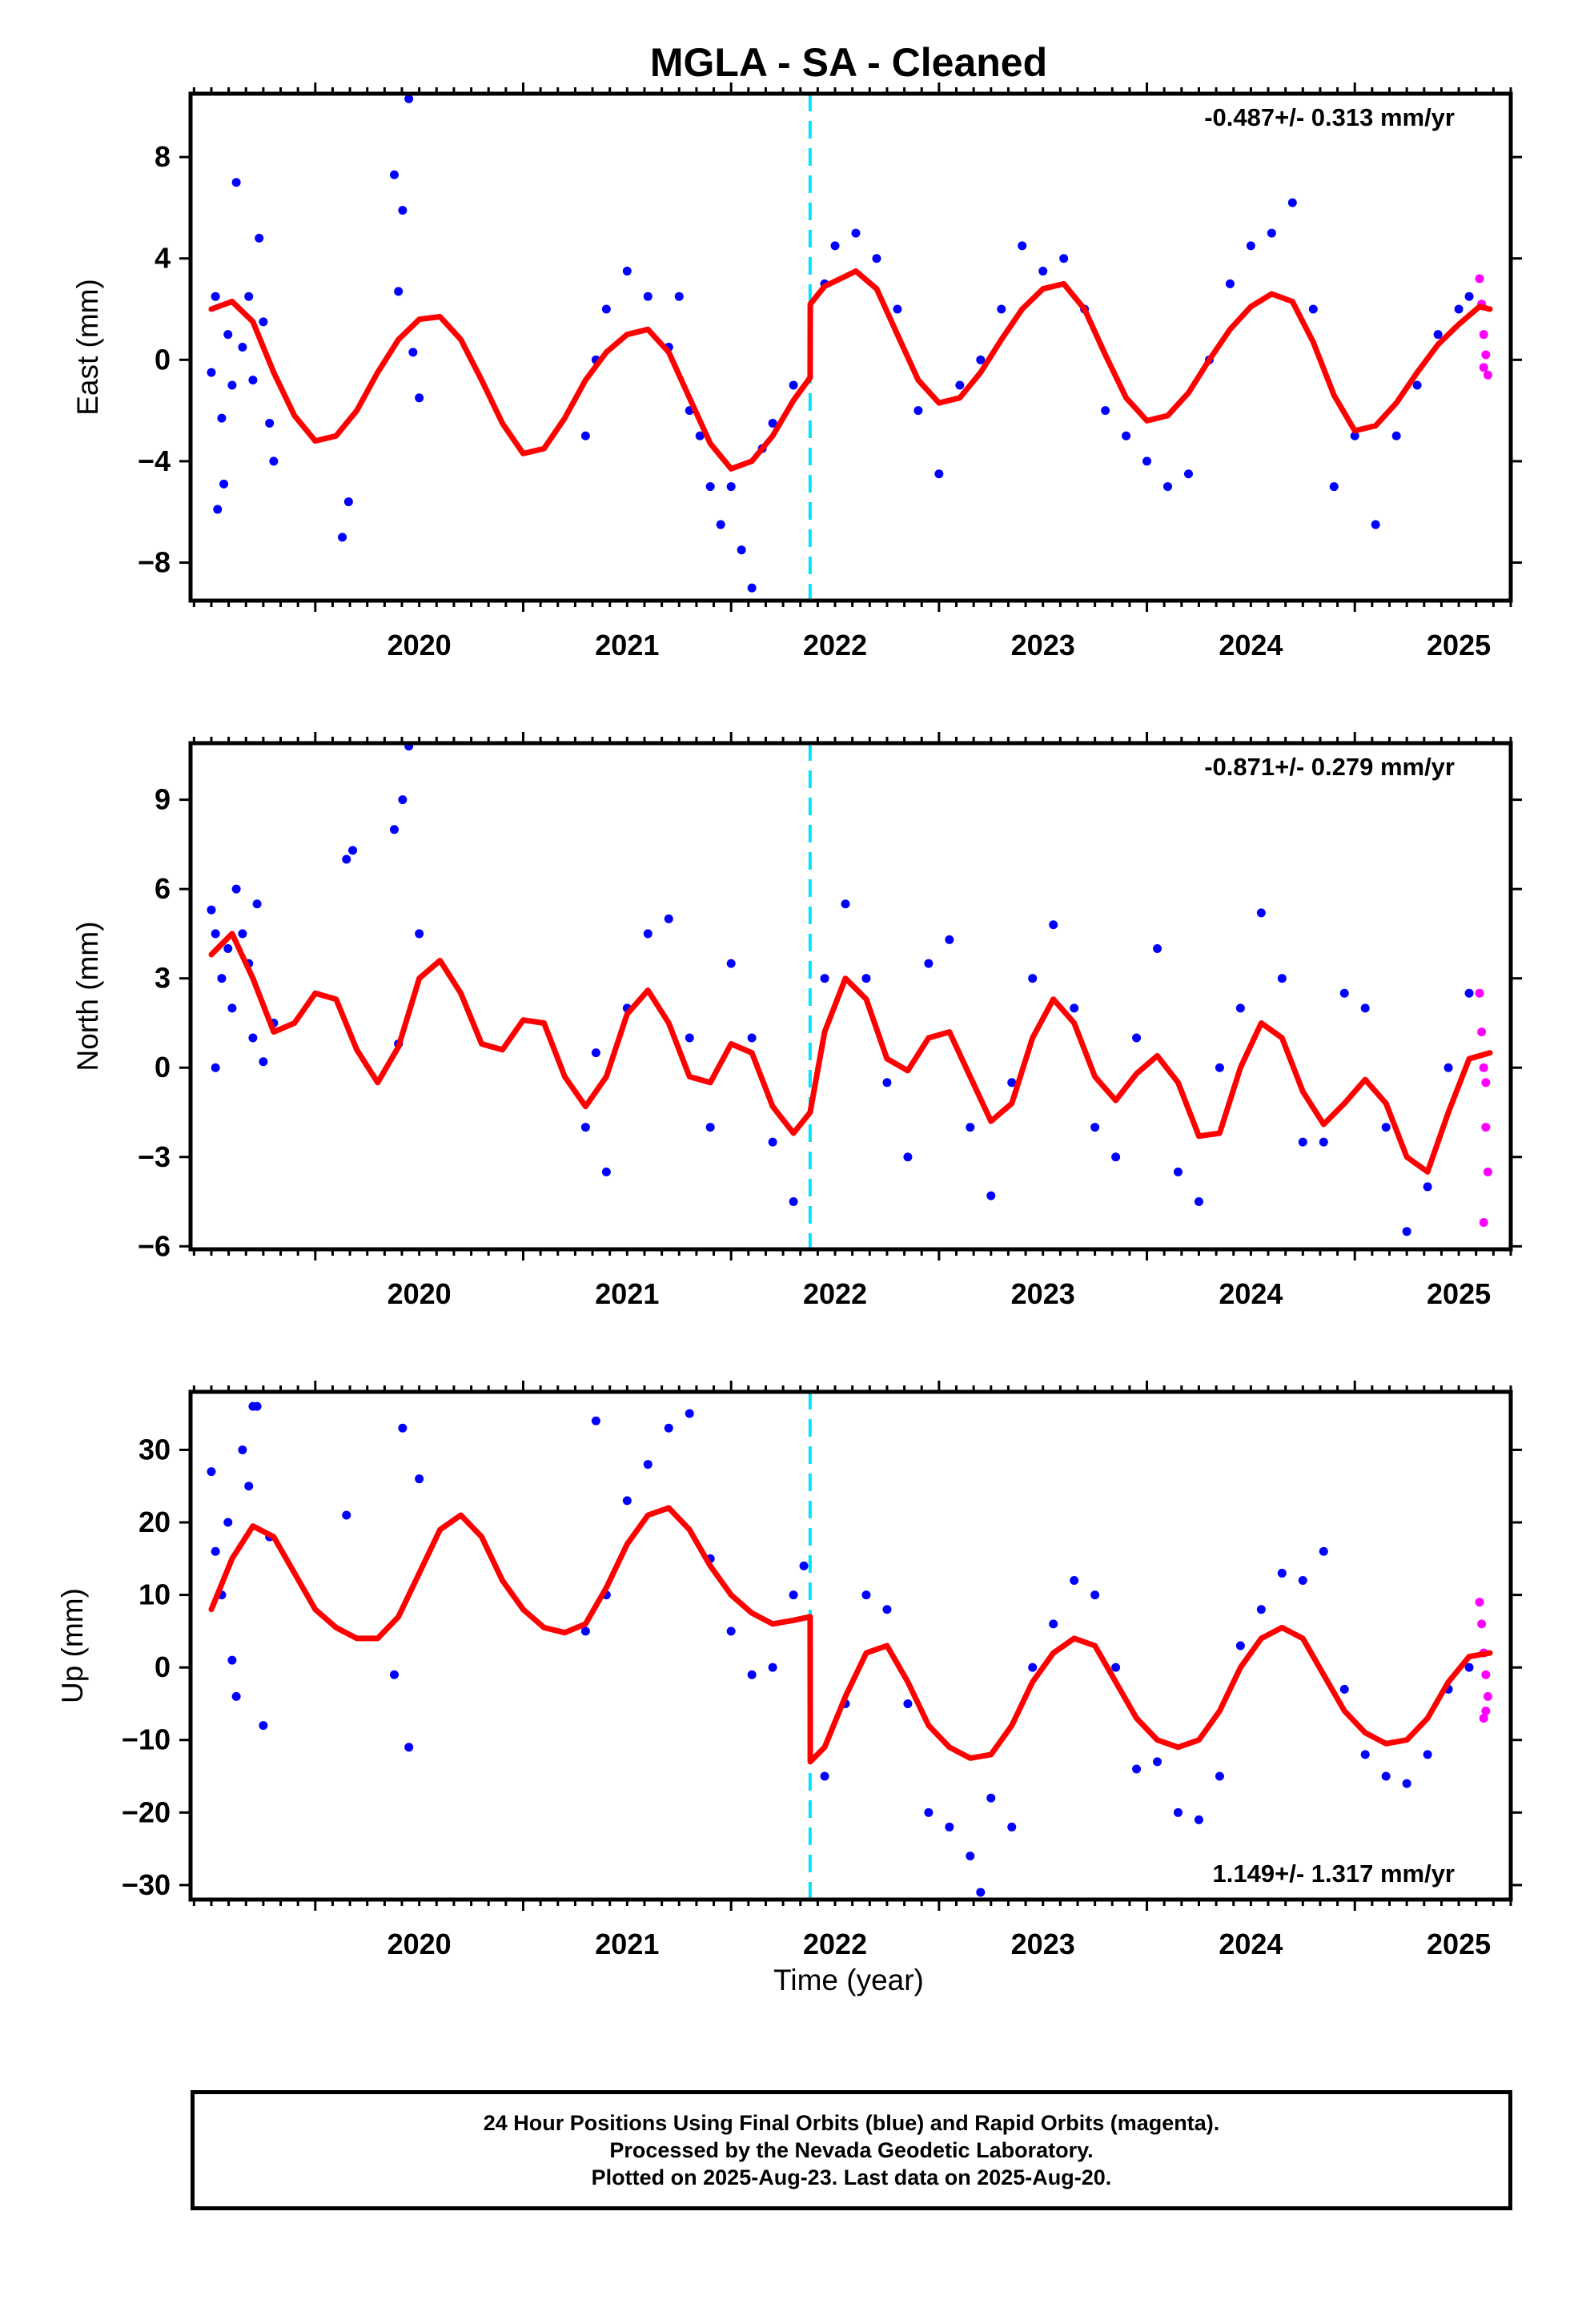  I want to click on x-tick-label: 2020, so click(419, 1944).